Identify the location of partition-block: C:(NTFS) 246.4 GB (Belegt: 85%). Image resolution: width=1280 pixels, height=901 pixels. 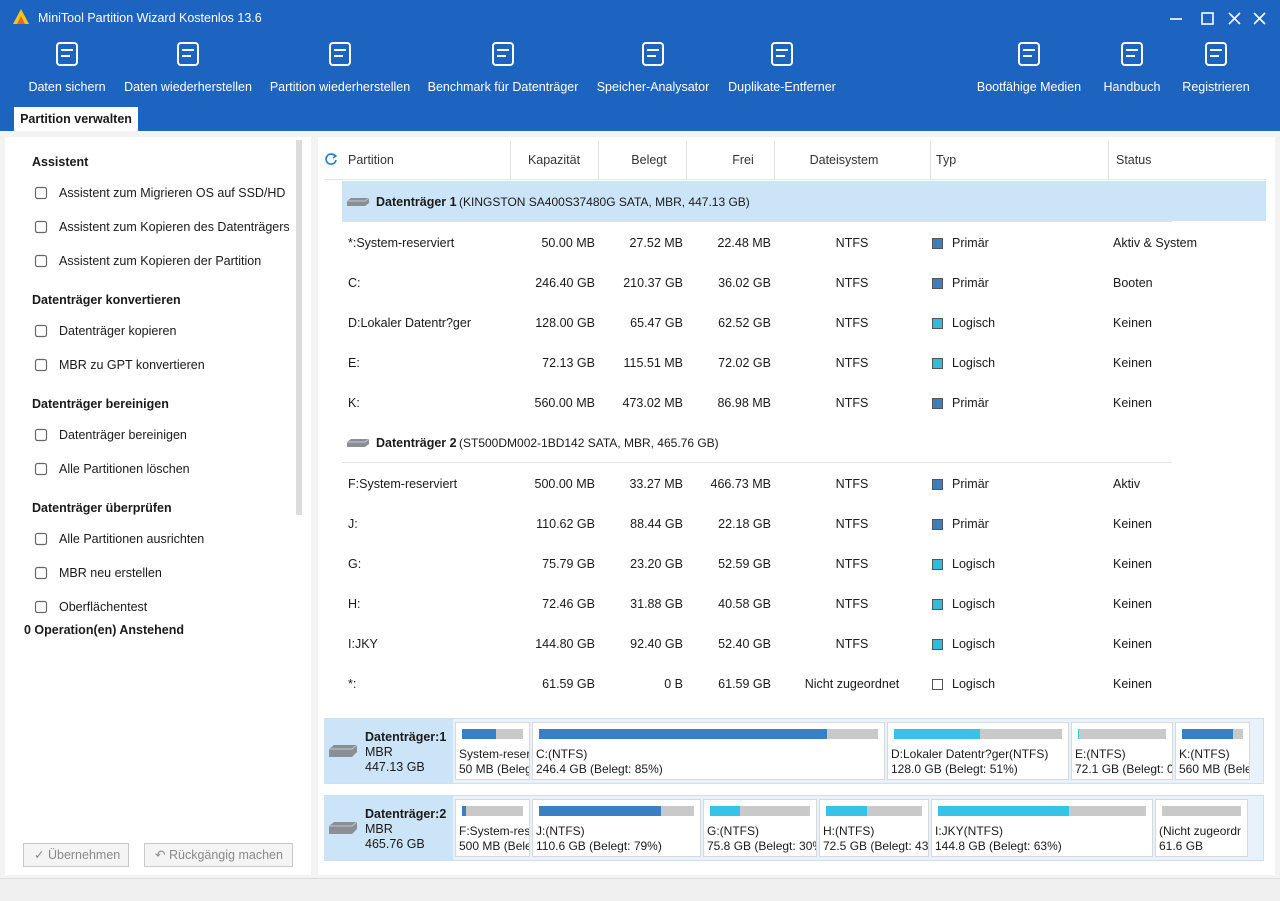
(708, 751).